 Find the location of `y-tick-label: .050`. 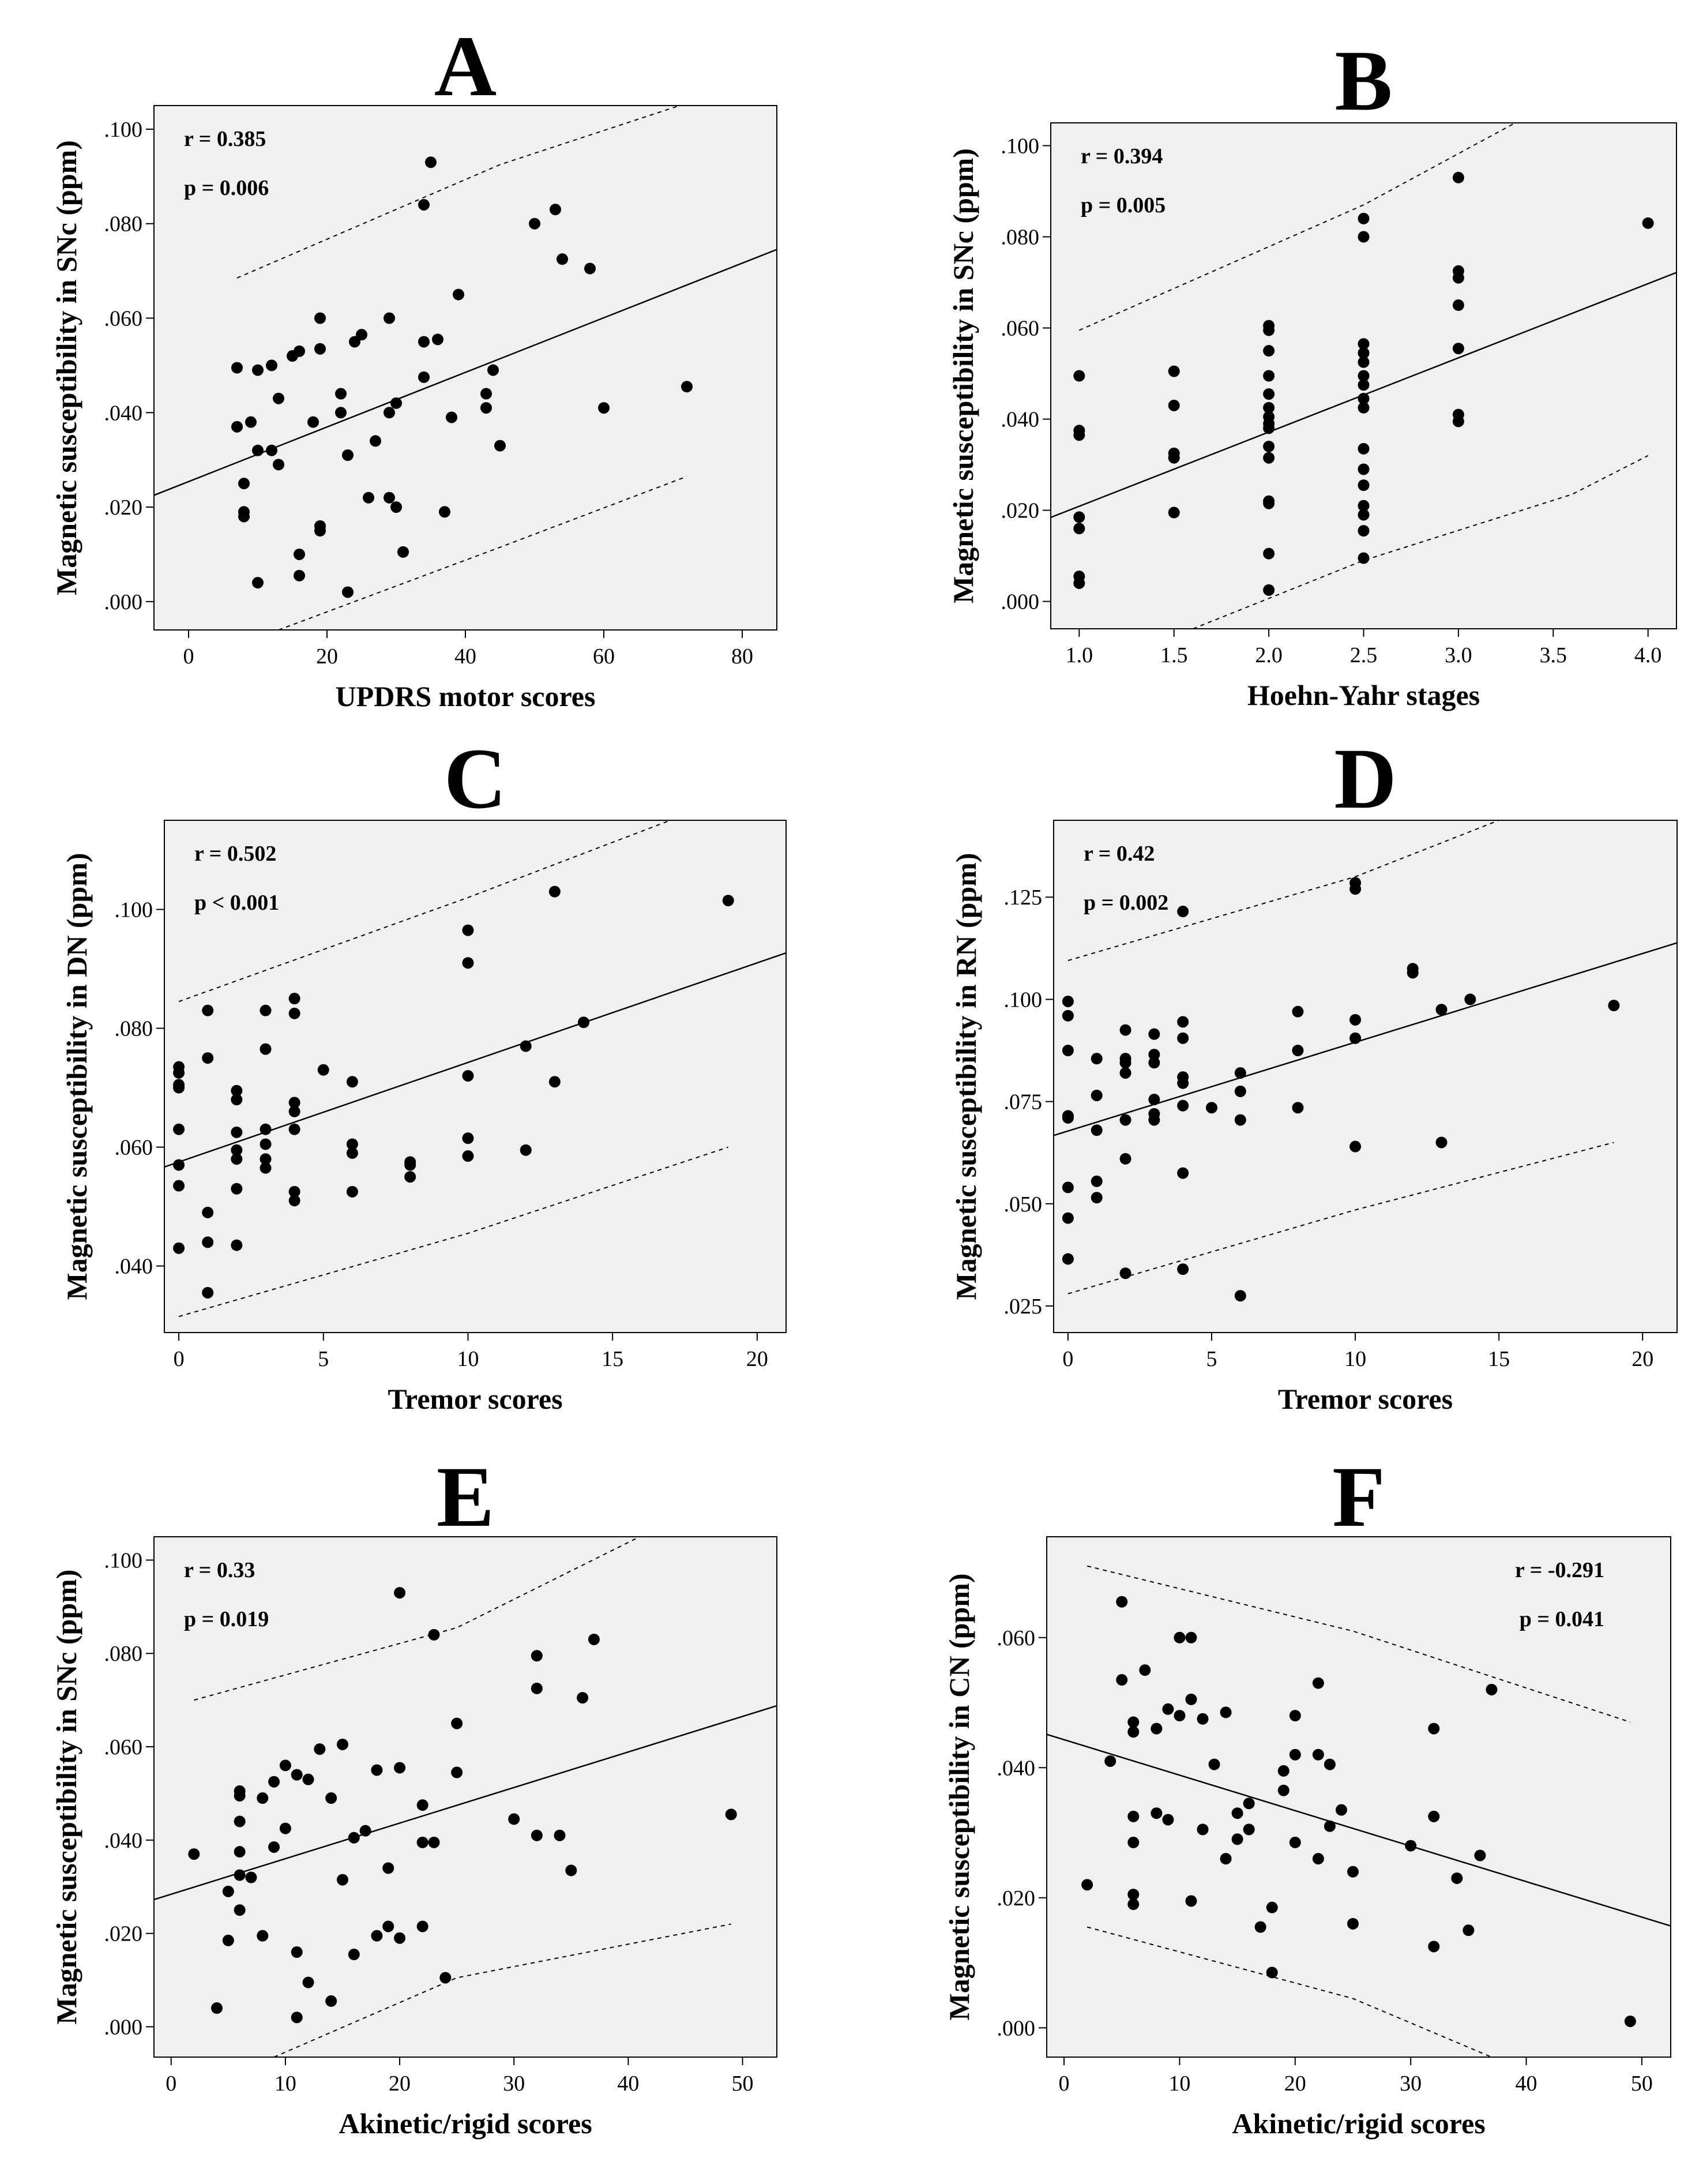

y-tick-label: .050 is located at coordinates (1024, 1205).